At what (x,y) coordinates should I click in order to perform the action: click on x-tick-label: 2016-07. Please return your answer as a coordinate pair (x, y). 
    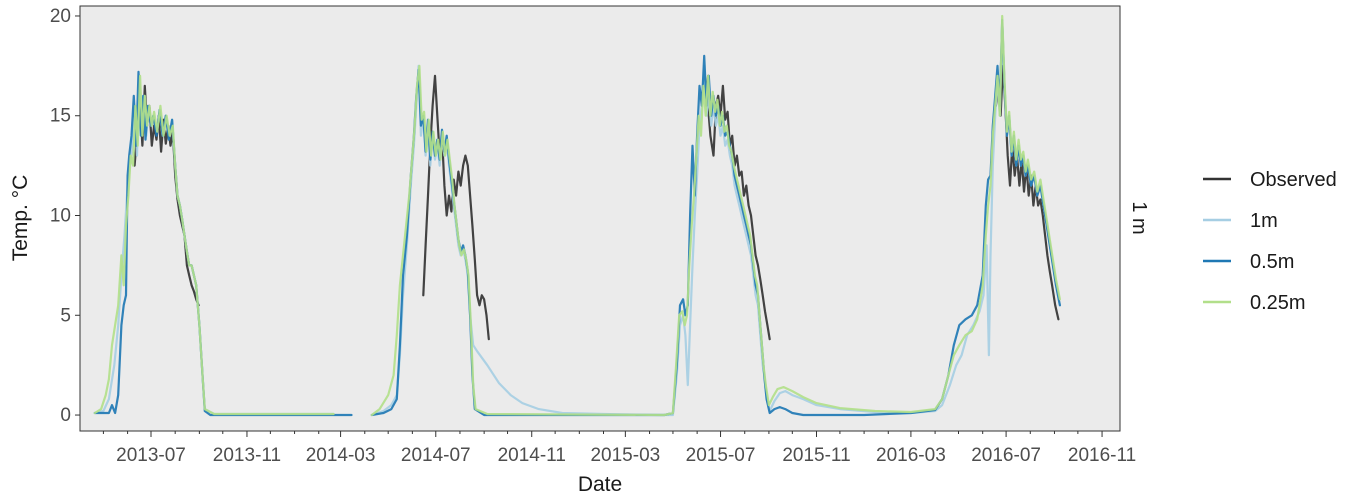
    Looking at the image, I should click on (1006, 455).